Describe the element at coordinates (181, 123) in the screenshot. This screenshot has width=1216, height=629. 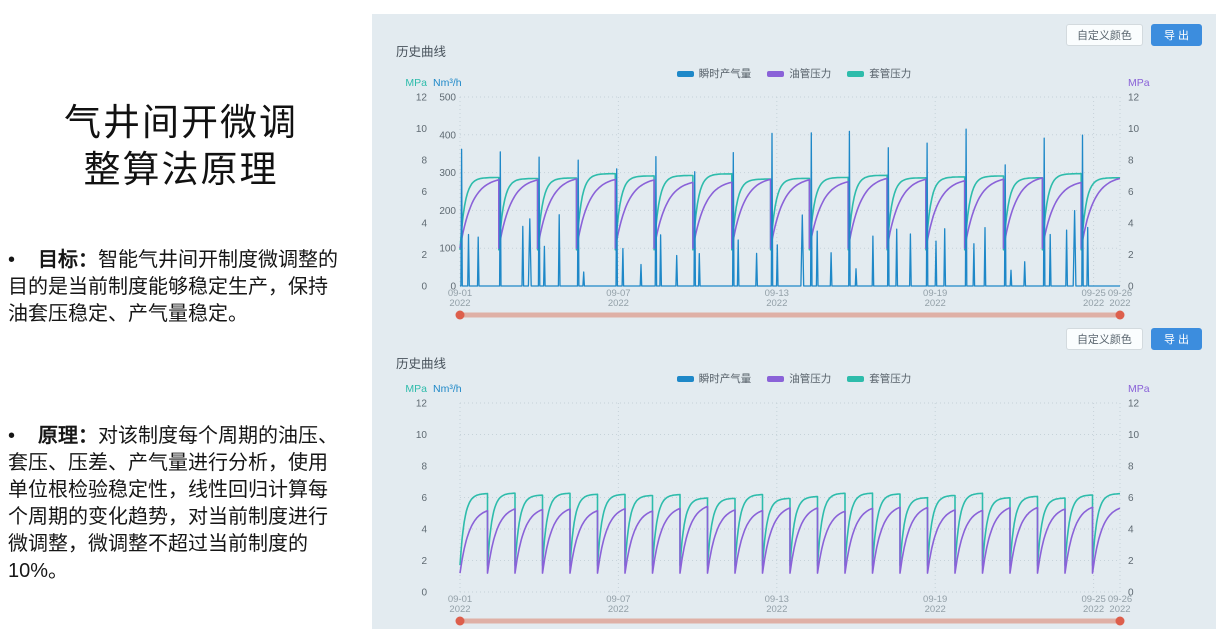
I see `page-title-line-1: 气井间开微调` at that location.